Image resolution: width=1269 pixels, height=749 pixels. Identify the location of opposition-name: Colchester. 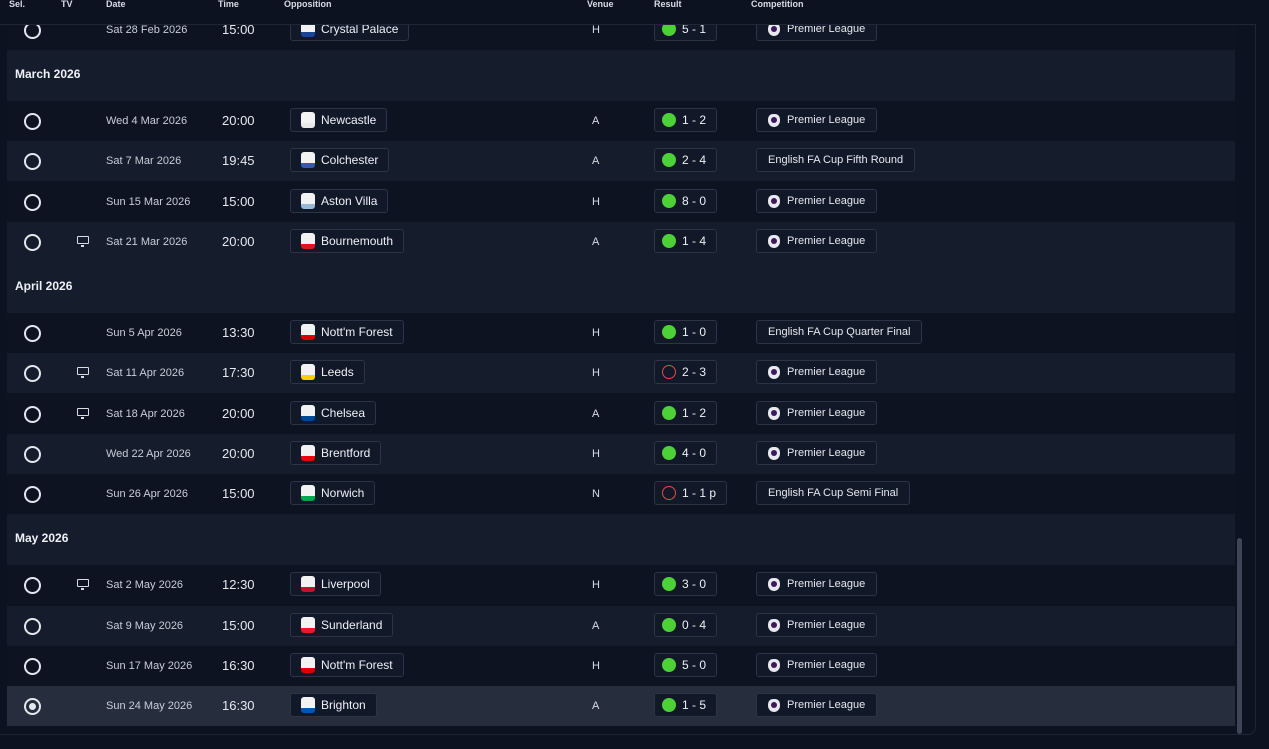
(350, 160).